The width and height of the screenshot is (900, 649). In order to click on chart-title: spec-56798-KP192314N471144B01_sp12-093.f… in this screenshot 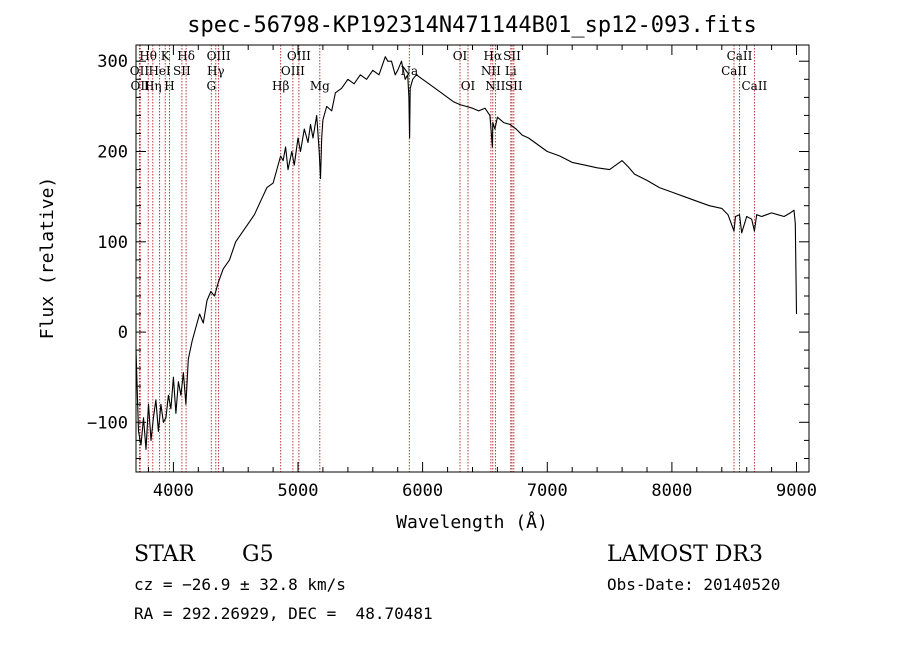, I will do `click(472, 25)`.